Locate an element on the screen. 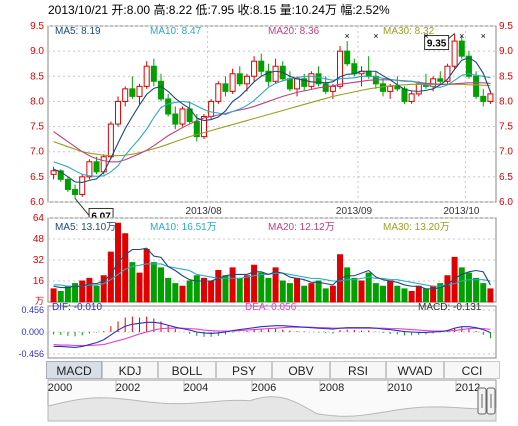 The width and height of the screenshot is (518, 426). price-y-tick-right: 8.5 is located at coordinates (506, 76).